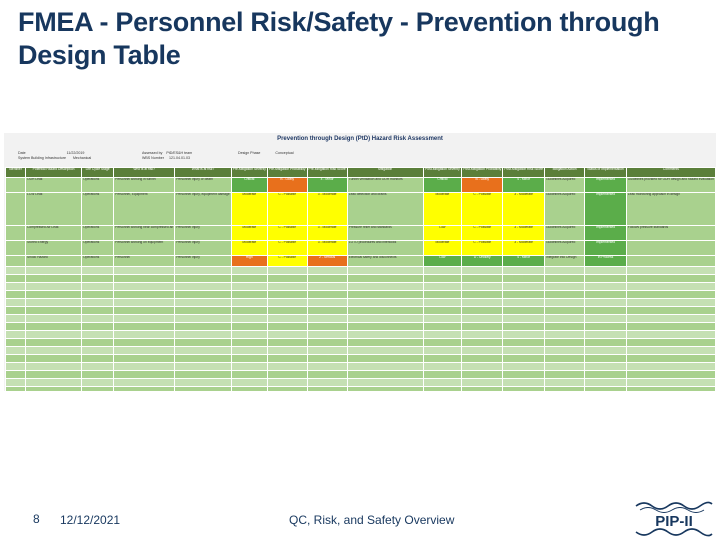  Describe the element at coordinates (203, 261) in the screenshot. I see `table-cell: Personnel injury` at that location.